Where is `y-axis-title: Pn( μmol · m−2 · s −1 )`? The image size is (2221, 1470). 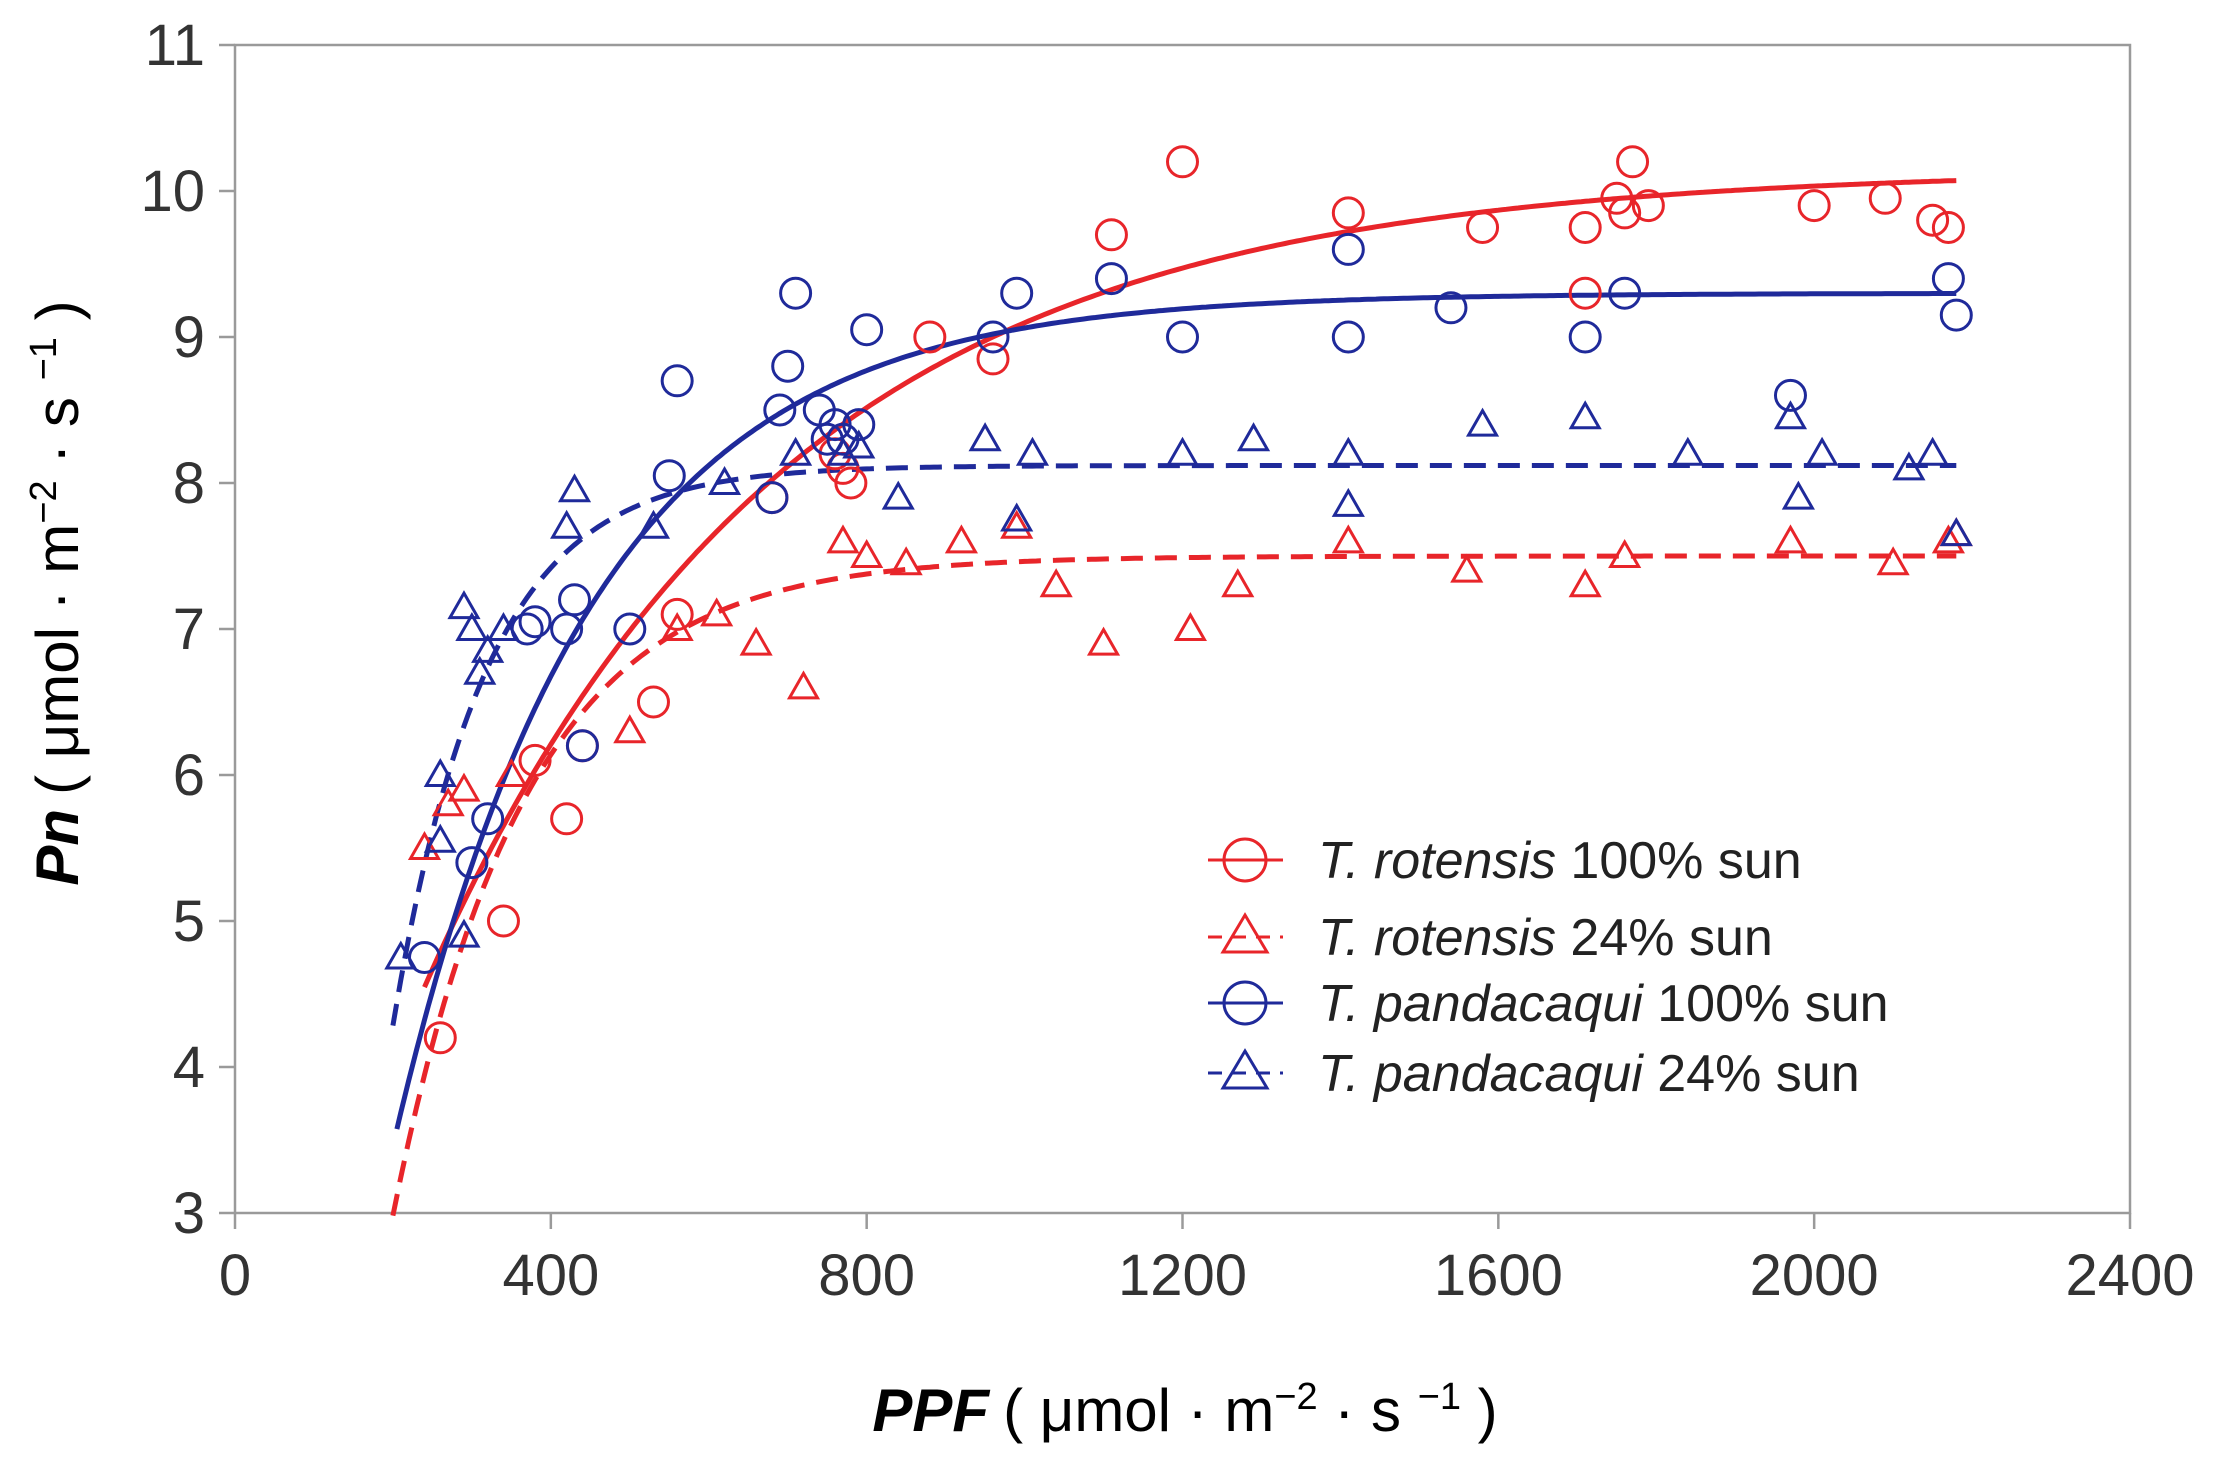
y-axis-title: Pn( μmol · m−2 · s −1 ) is located at coordinates (57, 592).